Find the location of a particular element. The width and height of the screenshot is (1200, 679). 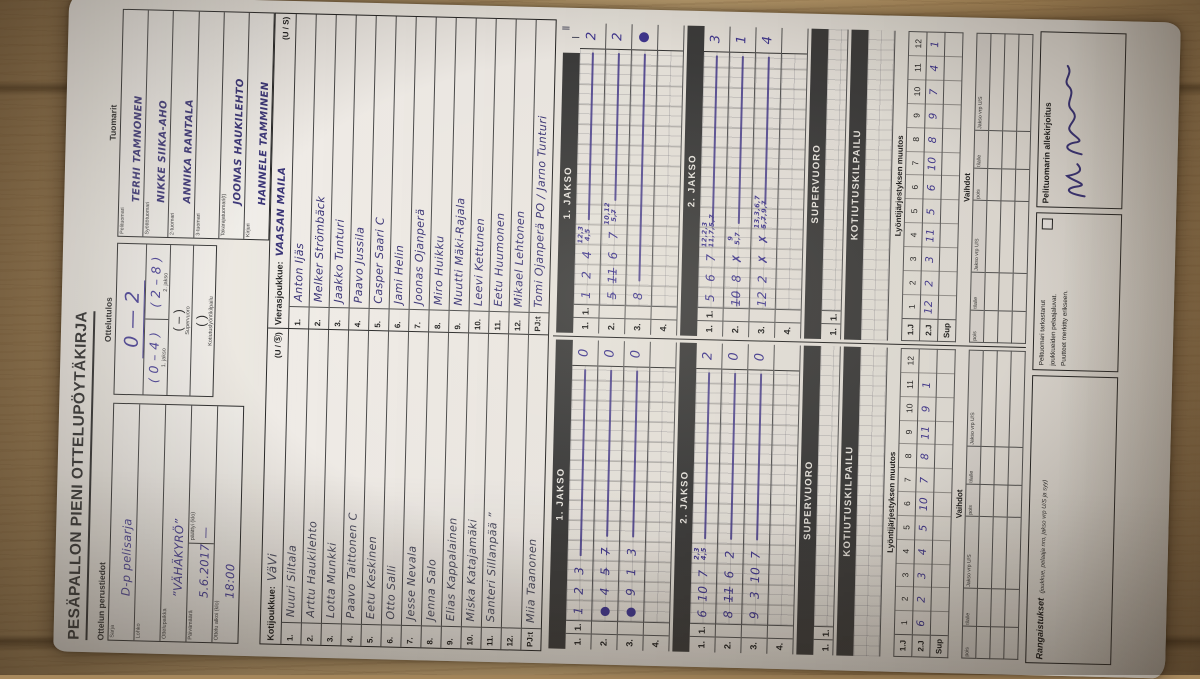

score-total: 2 is located at coordinates (709, 356).